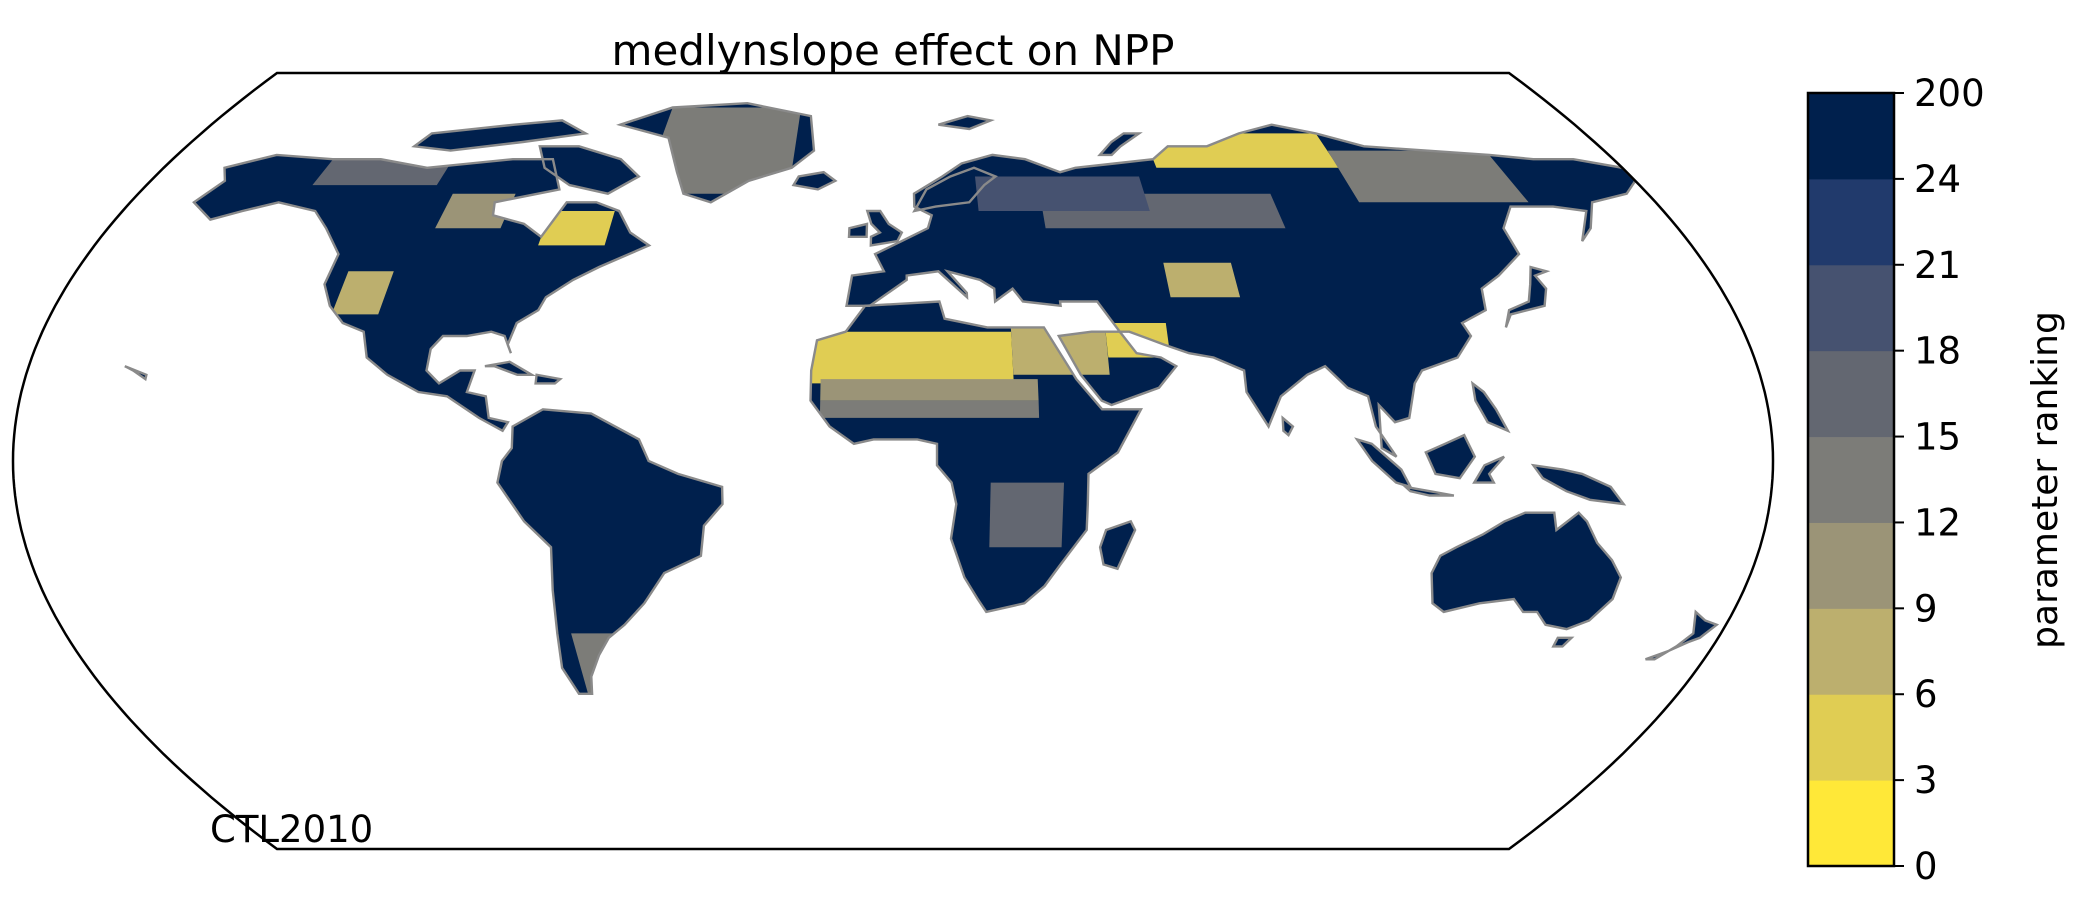 Image resolution: width=2085 pixels, height=918 pixels. I want to click on coastline-africa, so click(976, 457).